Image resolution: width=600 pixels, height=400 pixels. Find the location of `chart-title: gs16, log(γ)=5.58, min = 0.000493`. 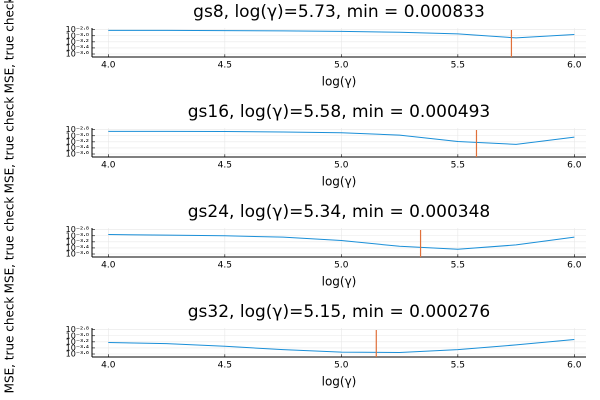

chart-title: gs16, log(γ)=5.58, min = 0.000493 is located at coordinates (339, 112).